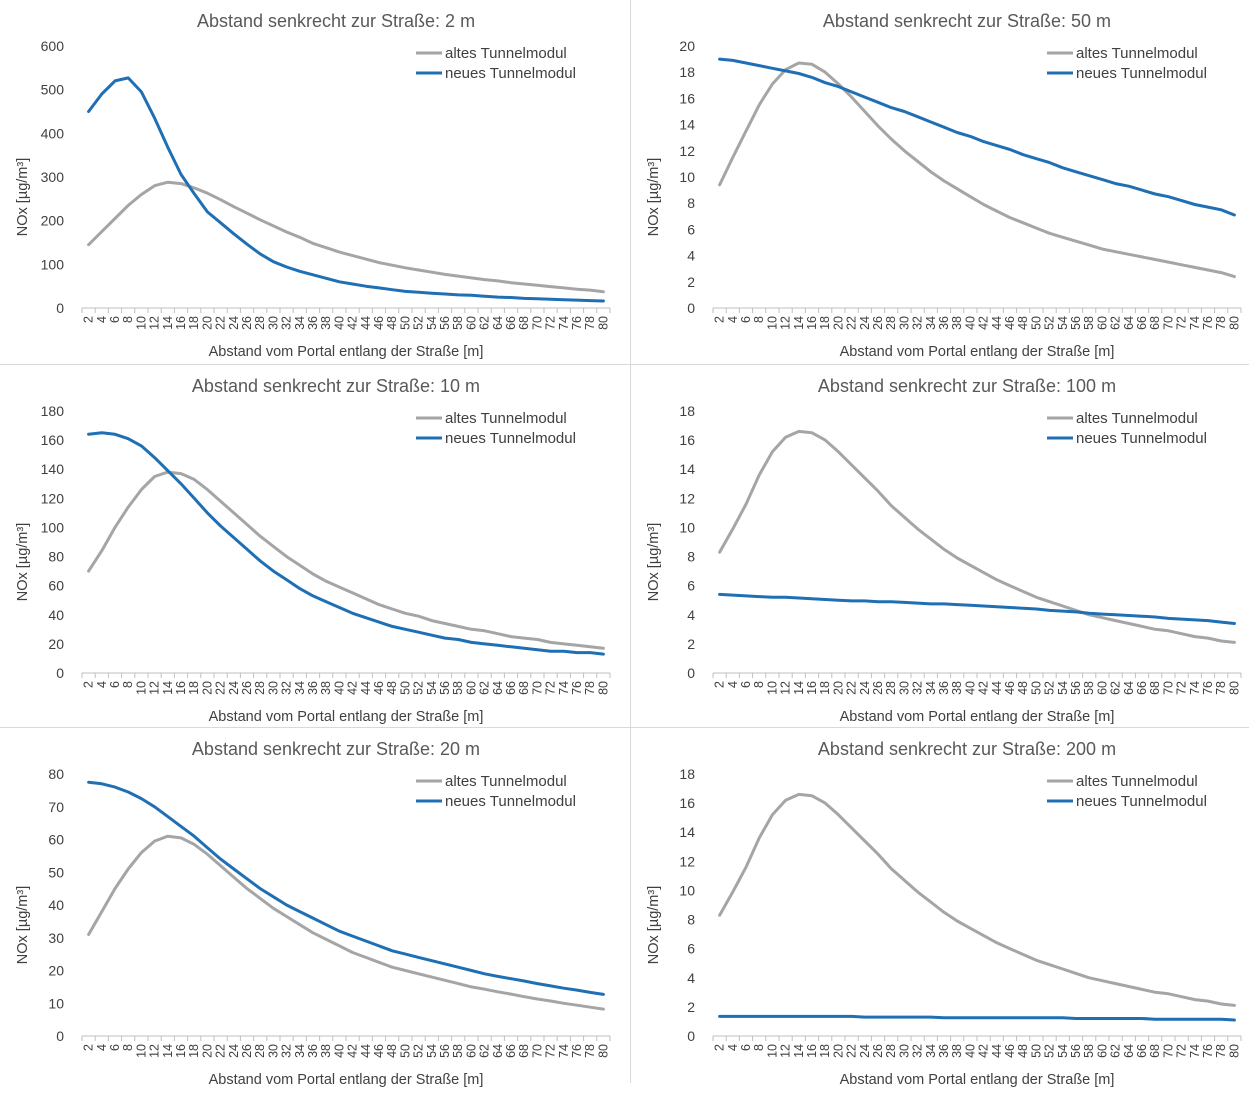 This screenshot has width=1249, height=1095. Describe the element at coordinates (339, 1051) in the screenshot. I see `x-tick-label: 40` at that location.